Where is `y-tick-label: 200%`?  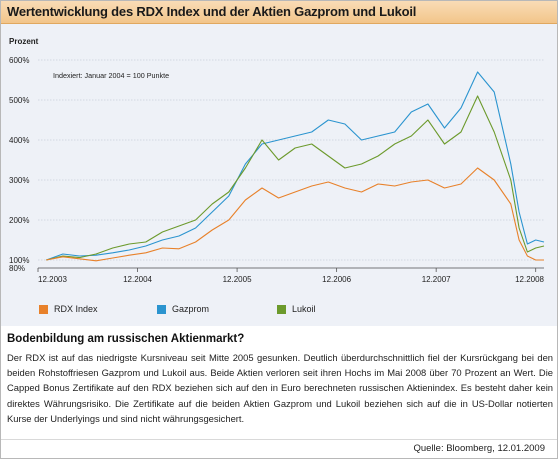 y-tick-label: 200% is located at coordinates (19, 220).